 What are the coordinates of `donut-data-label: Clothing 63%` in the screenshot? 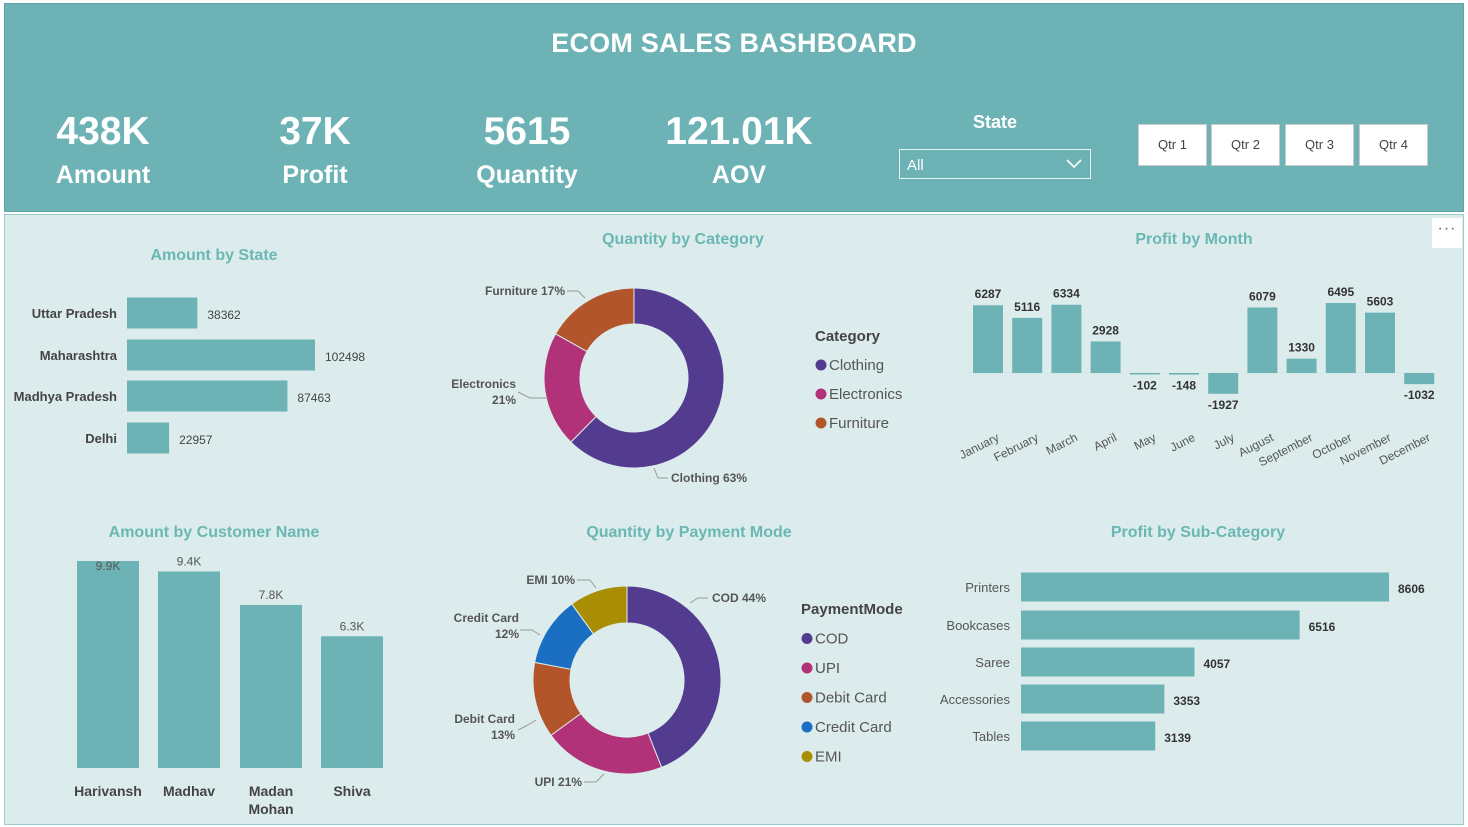 It's located at (709, 478).